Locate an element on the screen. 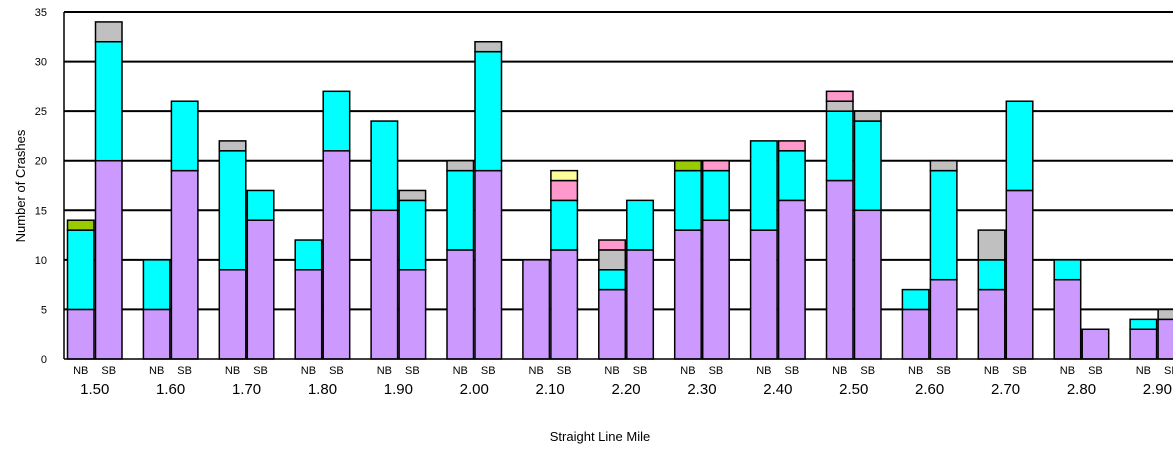 Image resolution: width=1173 pixels, height=450 pixels. x-axis-title: Straight Line Mile is located at coordinates (600, 436).